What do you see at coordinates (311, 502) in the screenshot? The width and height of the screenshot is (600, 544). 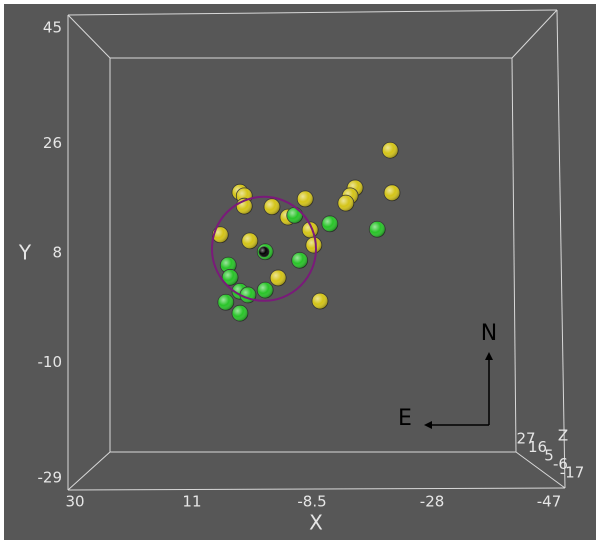 I see `x-tick-label: -8.5` at bounding box center [311, 502].